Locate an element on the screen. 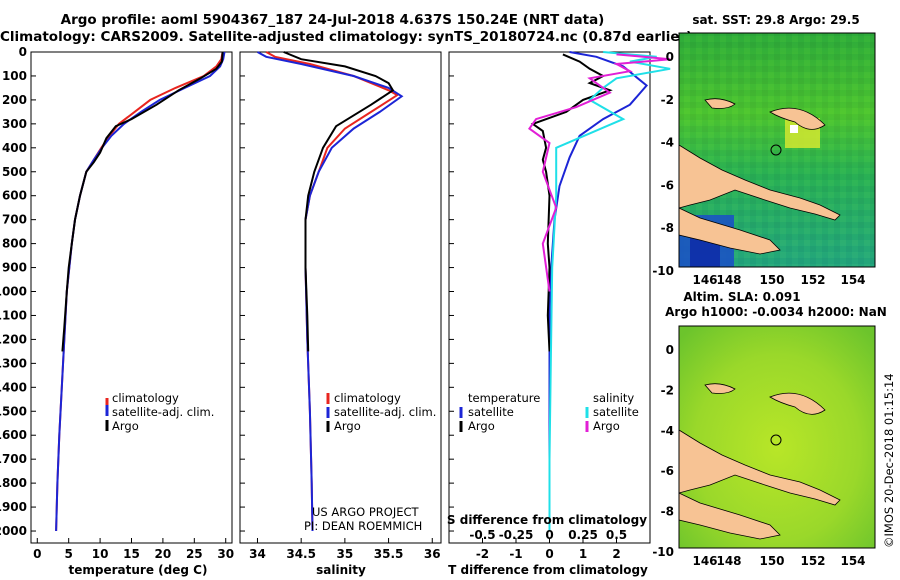 The image size is (900, 580). pi-annotation: PI: DEAN ROEMMICH is located at coordinates (363, 526).